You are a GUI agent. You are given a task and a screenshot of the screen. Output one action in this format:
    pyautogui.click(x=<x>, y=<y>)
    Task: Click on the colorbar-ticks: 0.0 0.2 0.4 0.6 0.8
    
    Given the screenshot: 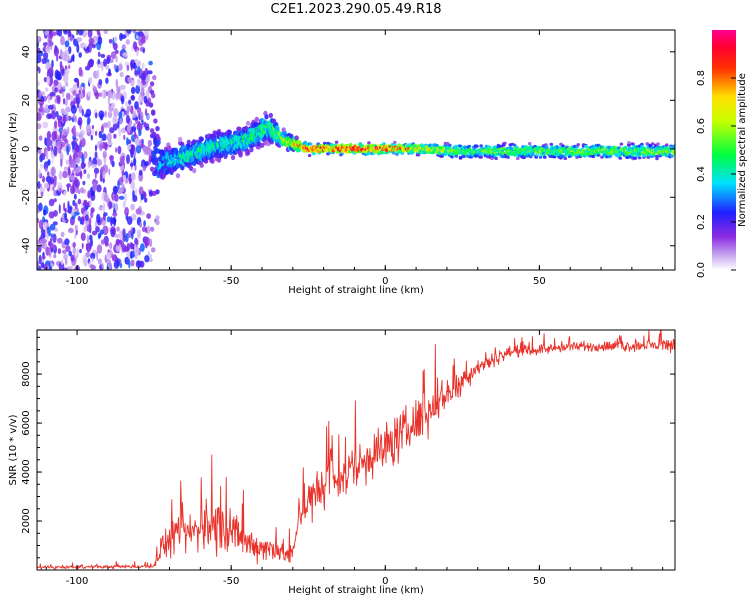 What is the action you would take?
    pyautogui.click(x=716, y=174)
    